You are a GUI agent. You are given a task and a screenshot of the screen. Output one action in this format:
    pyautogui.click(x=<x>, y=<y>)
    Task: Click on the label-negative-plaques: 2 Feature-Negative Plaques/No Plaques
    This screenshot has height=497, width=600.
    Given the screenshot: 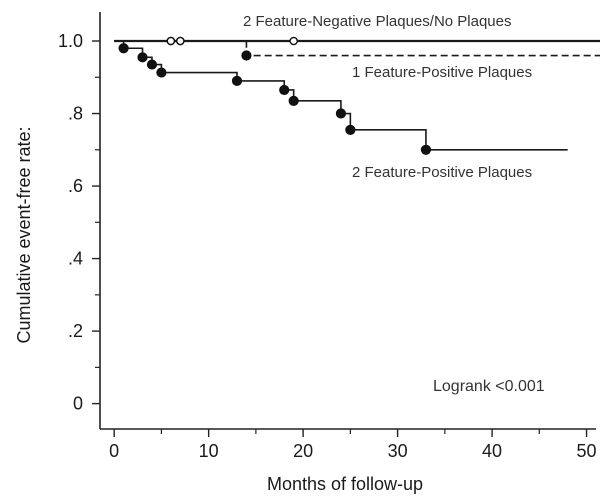 What is the action you would take?
    pyautogui.click(x=377, y=21)
    